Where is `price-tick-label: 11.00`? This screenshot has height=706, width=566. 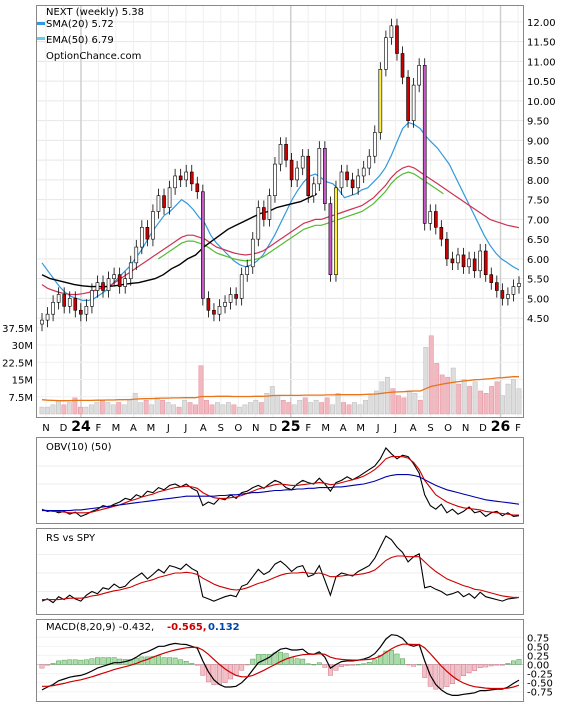
price-tick-label: 11.00 is located at coordinates (541, 62).